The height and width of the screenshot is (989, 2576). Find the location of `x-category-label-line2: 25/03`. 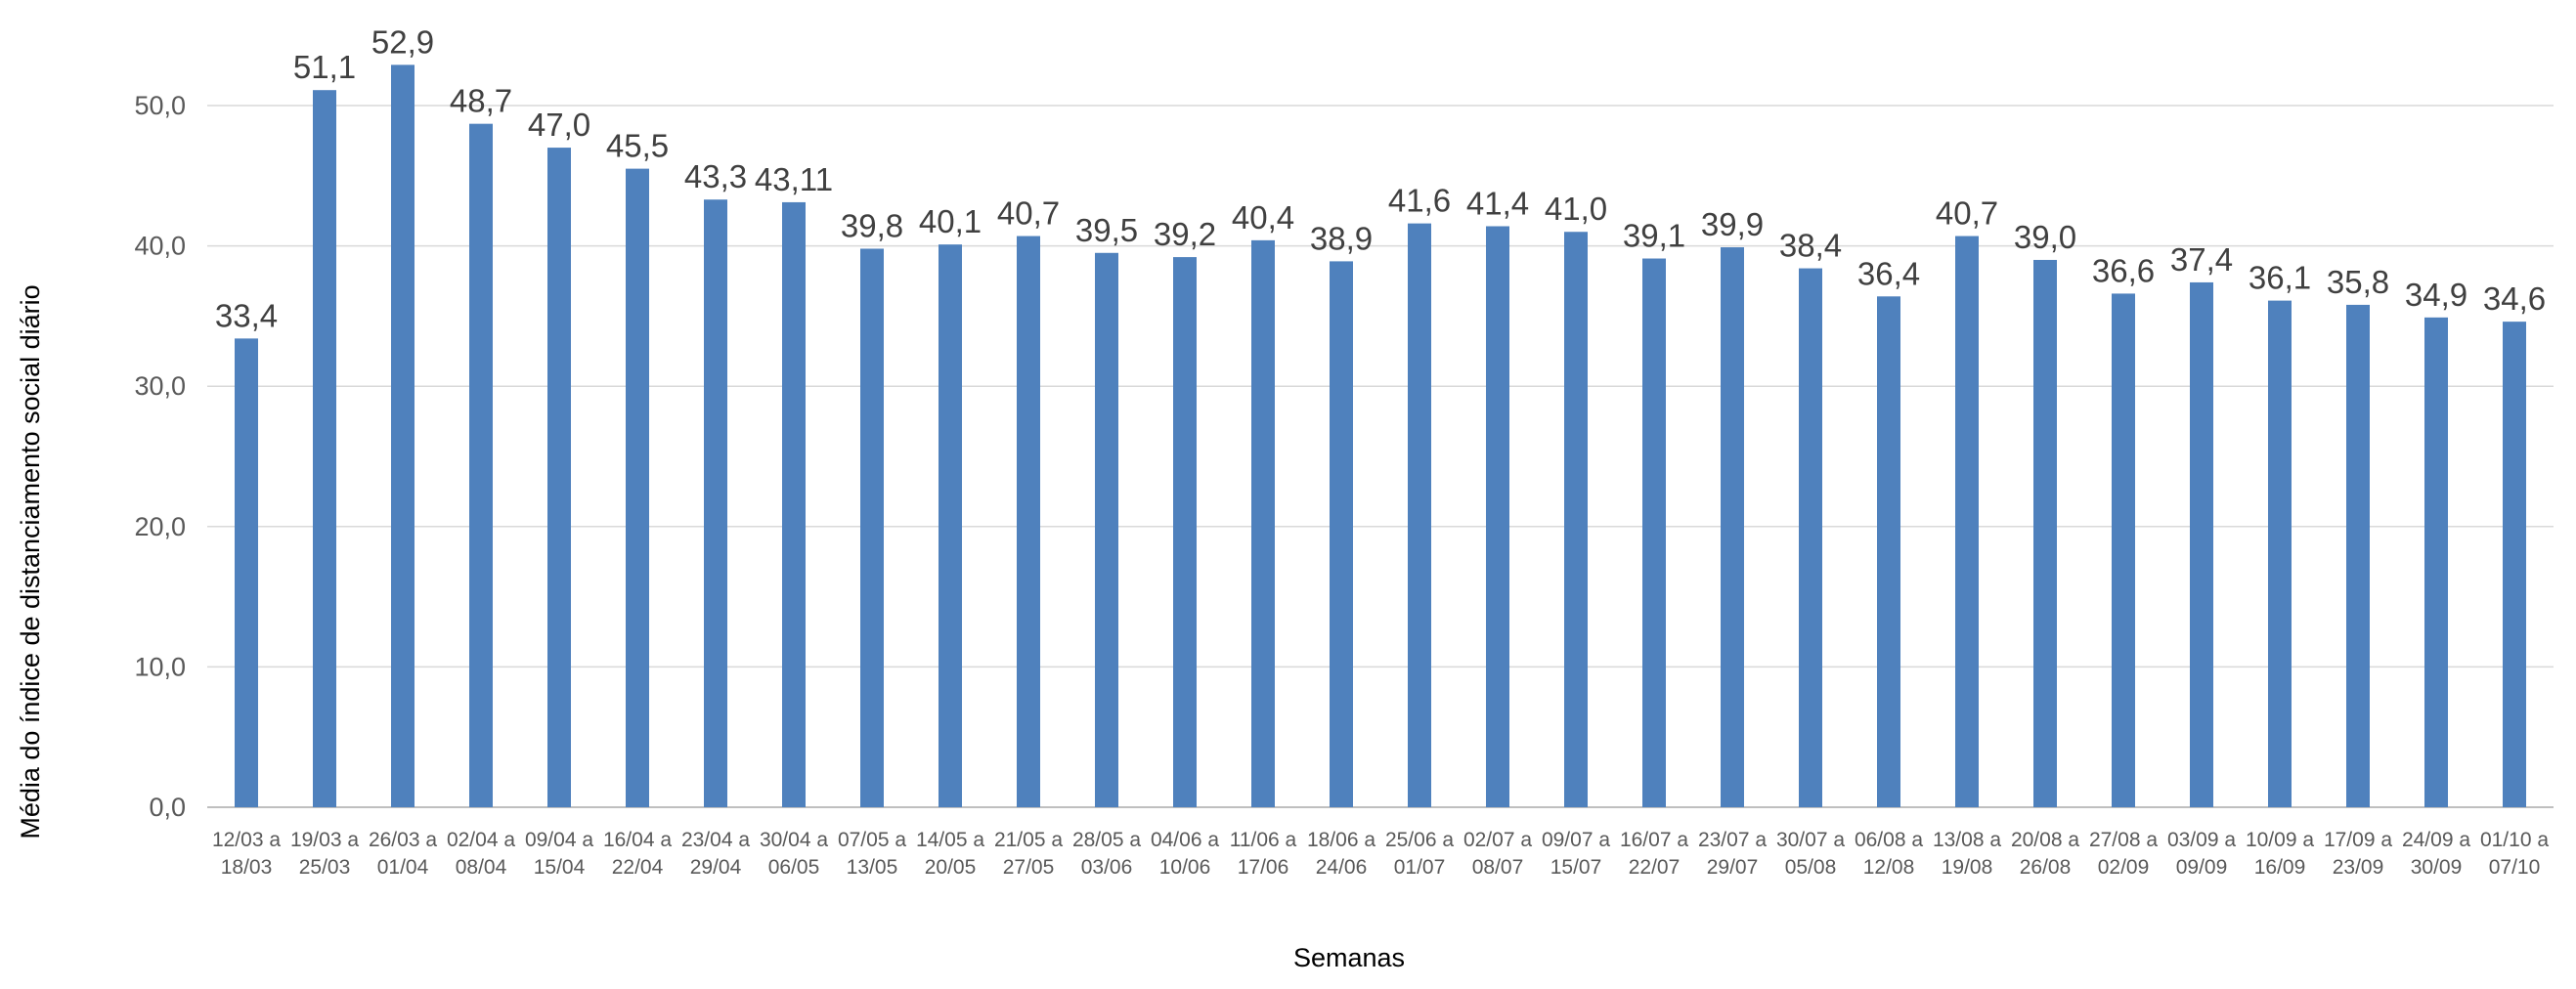

x-category-label-line2: 25/03 is located at coordinates (325, 868).